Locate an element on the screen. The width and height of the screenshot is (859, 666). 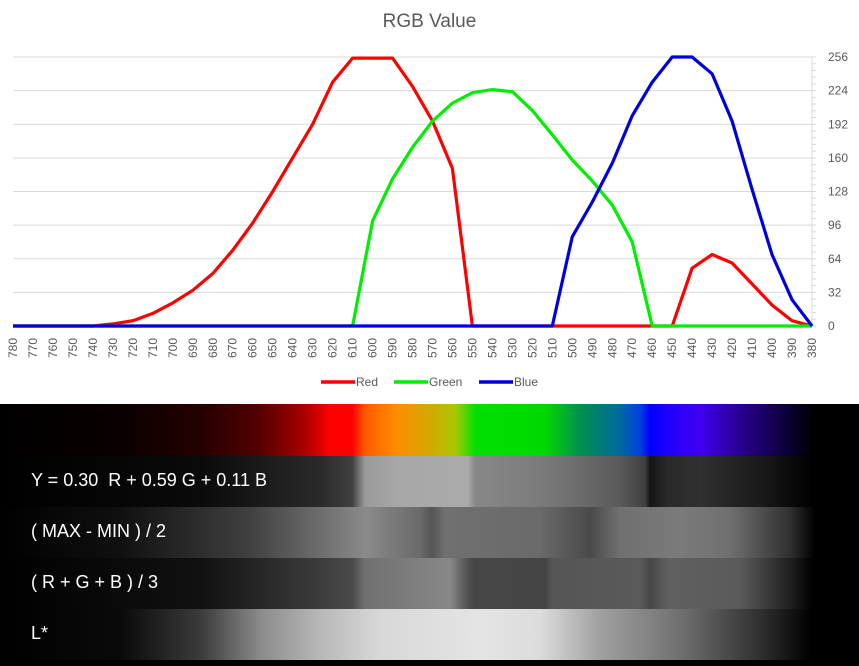
x-tick-label: 700 is located at coordinates (173, 348).